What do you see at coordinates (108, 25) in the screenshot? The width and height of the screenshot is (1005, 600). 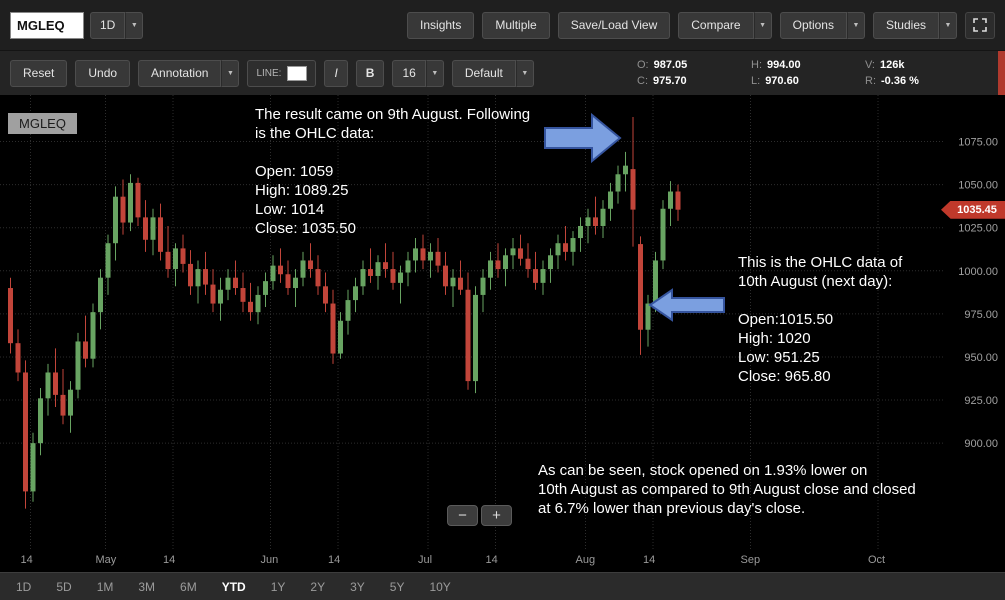 I see `interval-button: 1D` at bounding box center [108, 25].